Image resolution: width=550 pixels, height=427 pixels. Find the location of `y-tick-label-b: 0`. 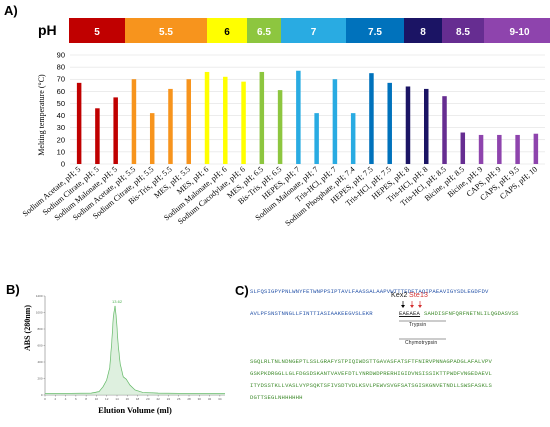

y-tick-label-b: 0 is located at coordinates (42, 395).